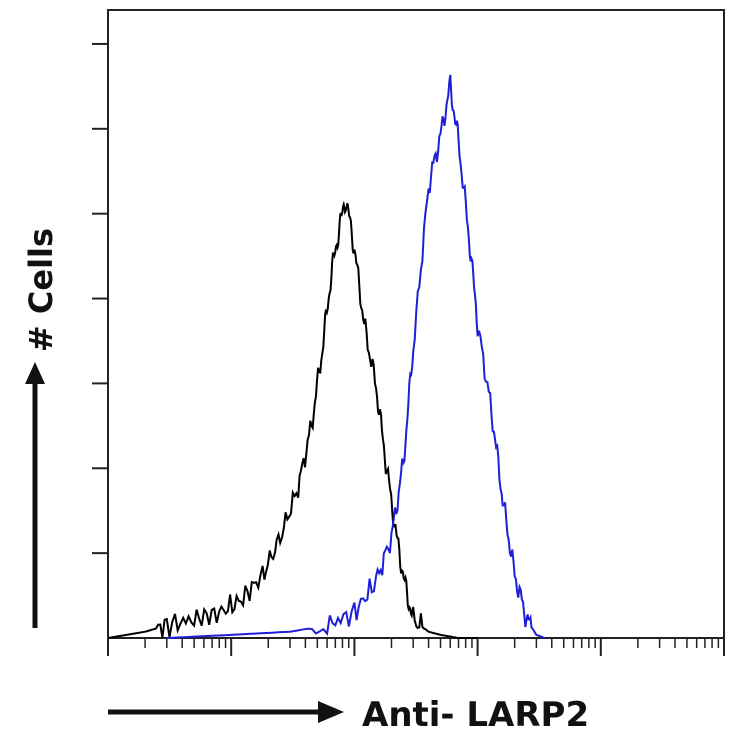  I want to click on x-axis-arrow, so click(226, 712).